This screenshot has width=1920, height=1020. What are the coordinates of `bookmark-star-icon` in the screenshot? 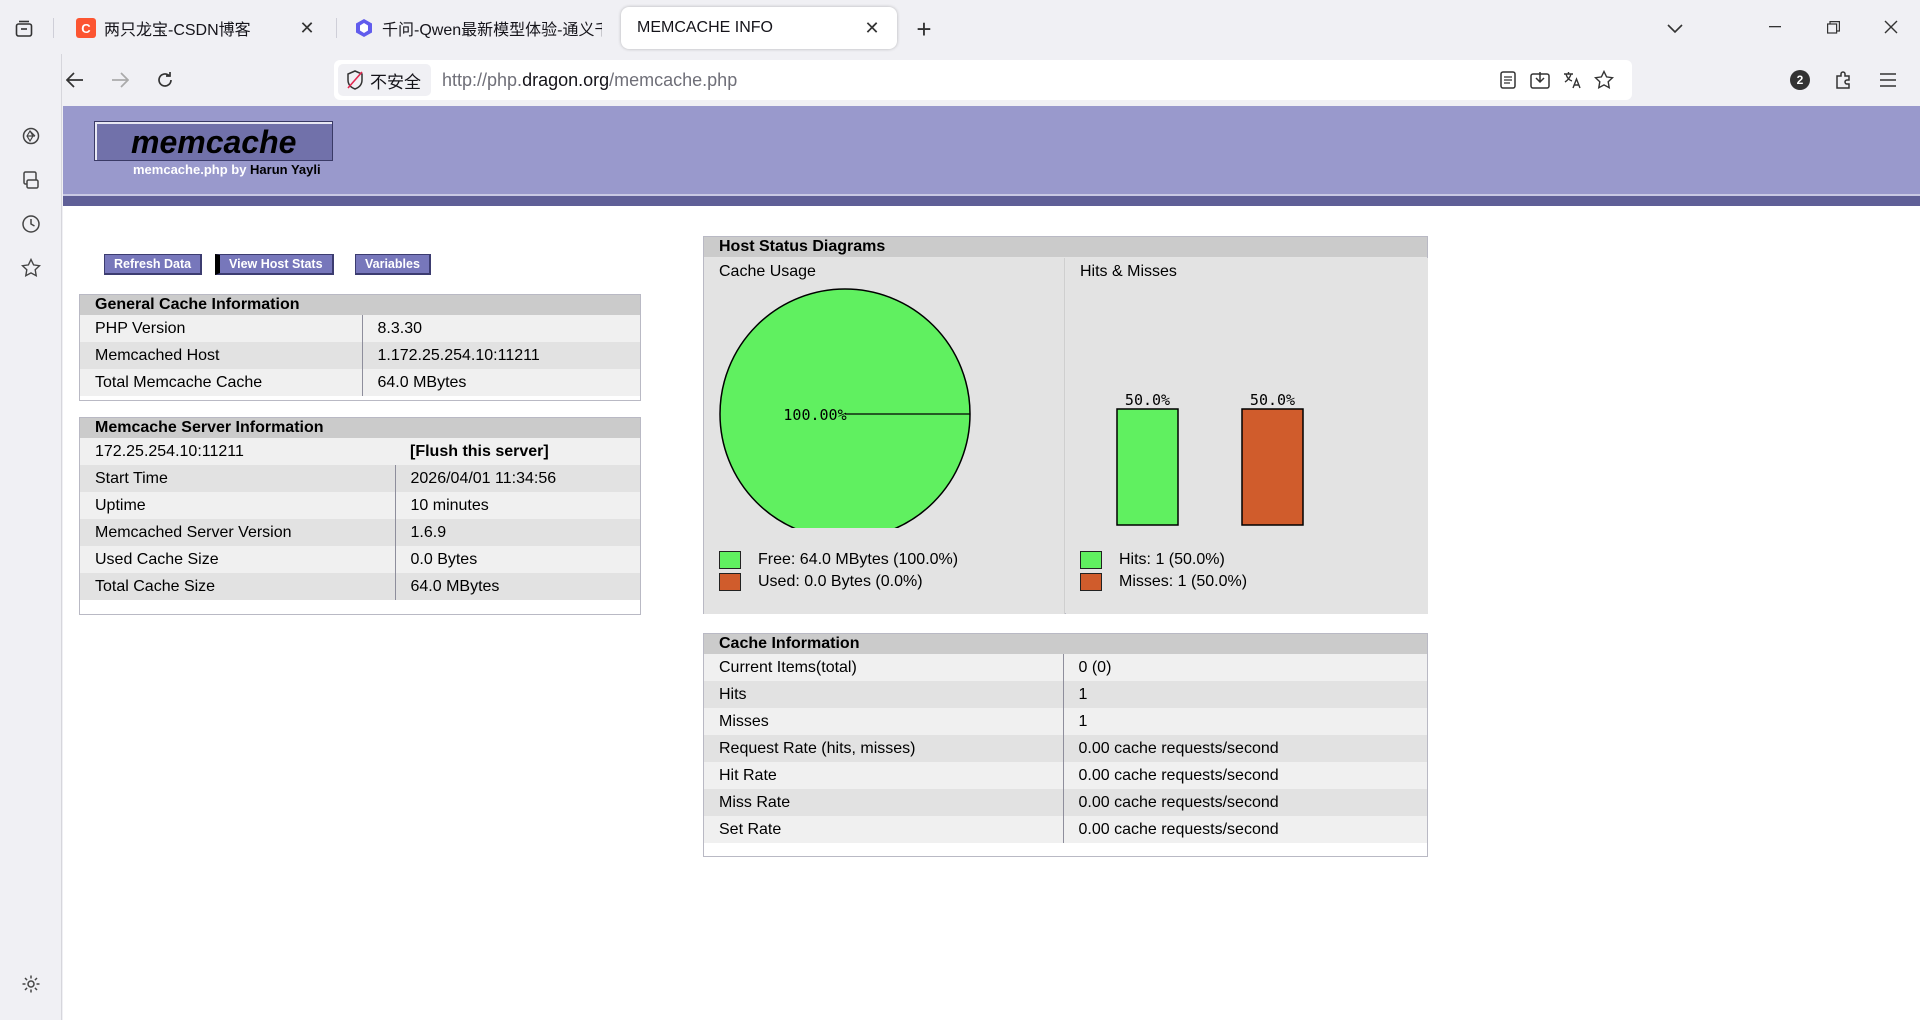 It's located at (1604, 80).